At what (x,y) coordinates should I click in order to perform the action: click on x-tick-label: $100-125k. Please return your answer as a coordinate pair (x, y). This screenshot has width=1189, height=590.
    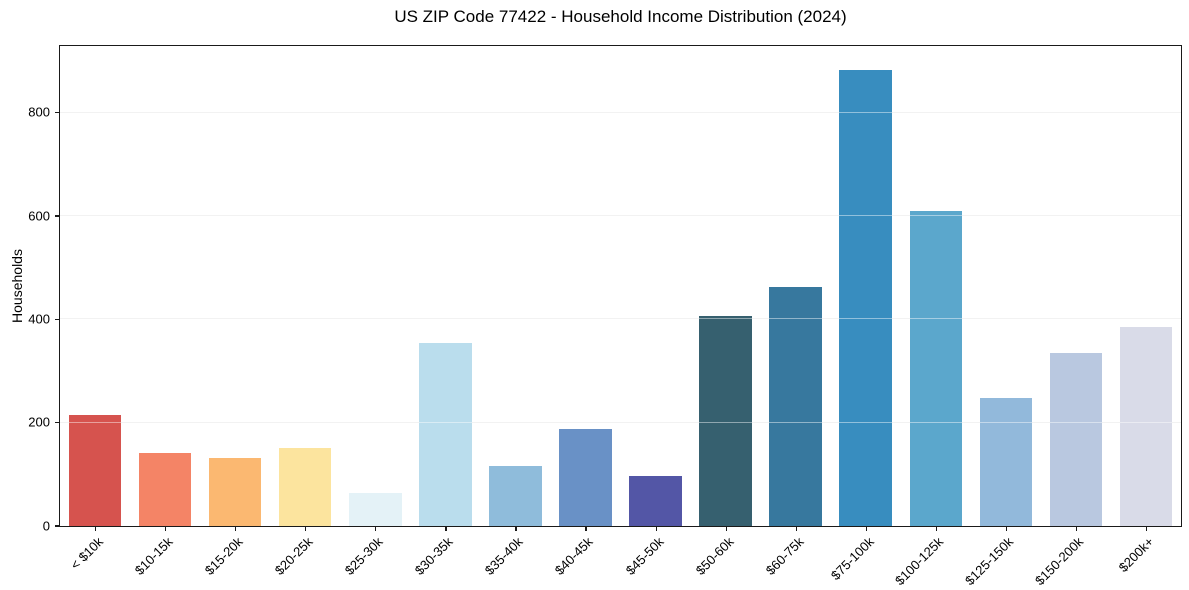
    Looking at the image, I should click on (919, 561).